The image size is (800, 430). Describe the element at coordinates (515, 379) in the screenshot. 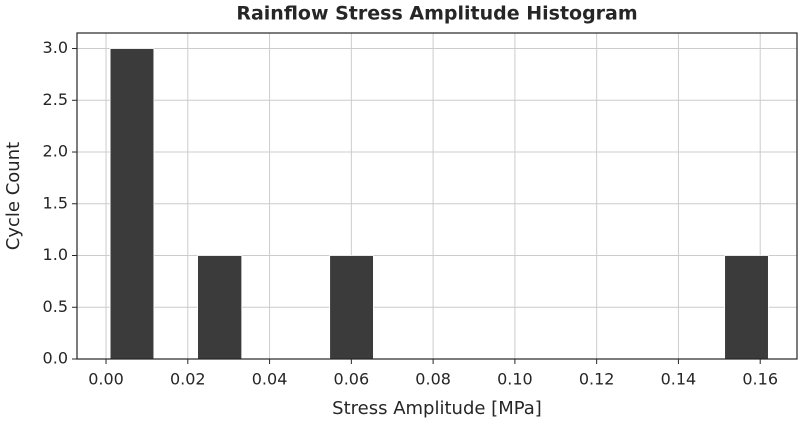

I see `x-tick-label: 0.10` at that location.